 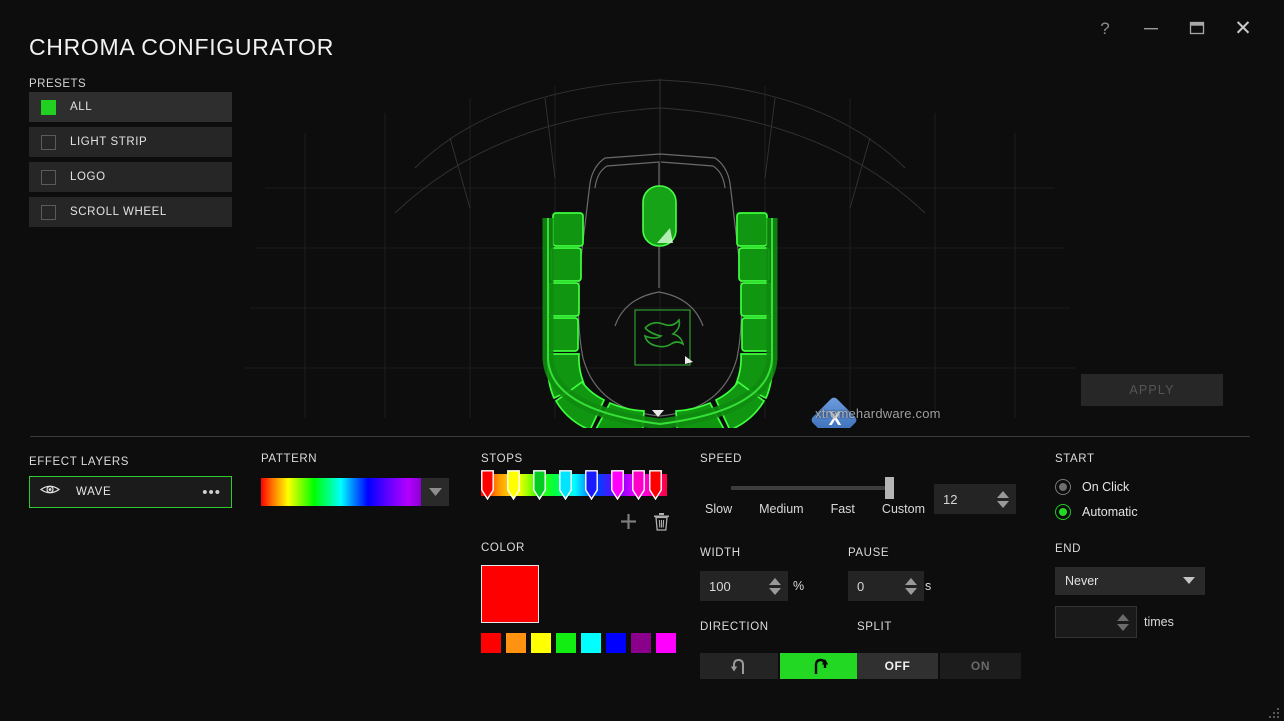 I want to click on pause-stepper: 0, so click(x=886, y=586).